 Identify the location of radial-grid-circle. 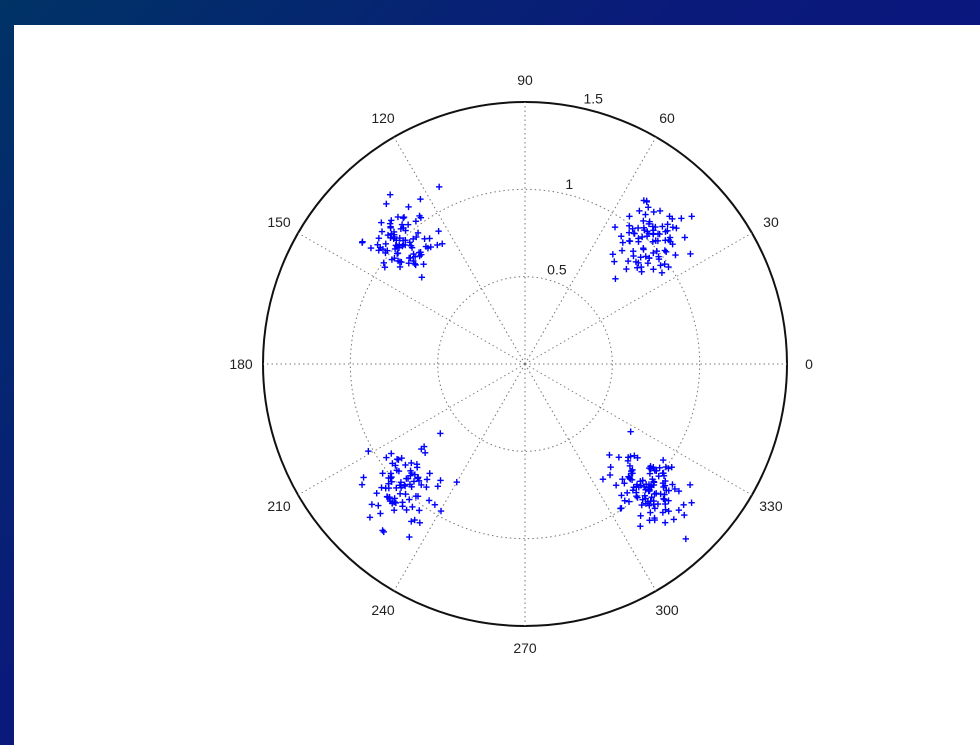
(525, 364).